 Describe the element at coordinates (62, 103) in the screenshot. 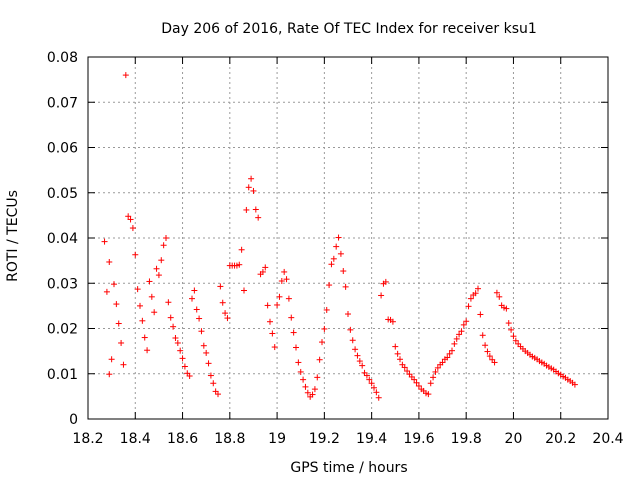

I see `y-tick-label-7: 0.07` at that location.